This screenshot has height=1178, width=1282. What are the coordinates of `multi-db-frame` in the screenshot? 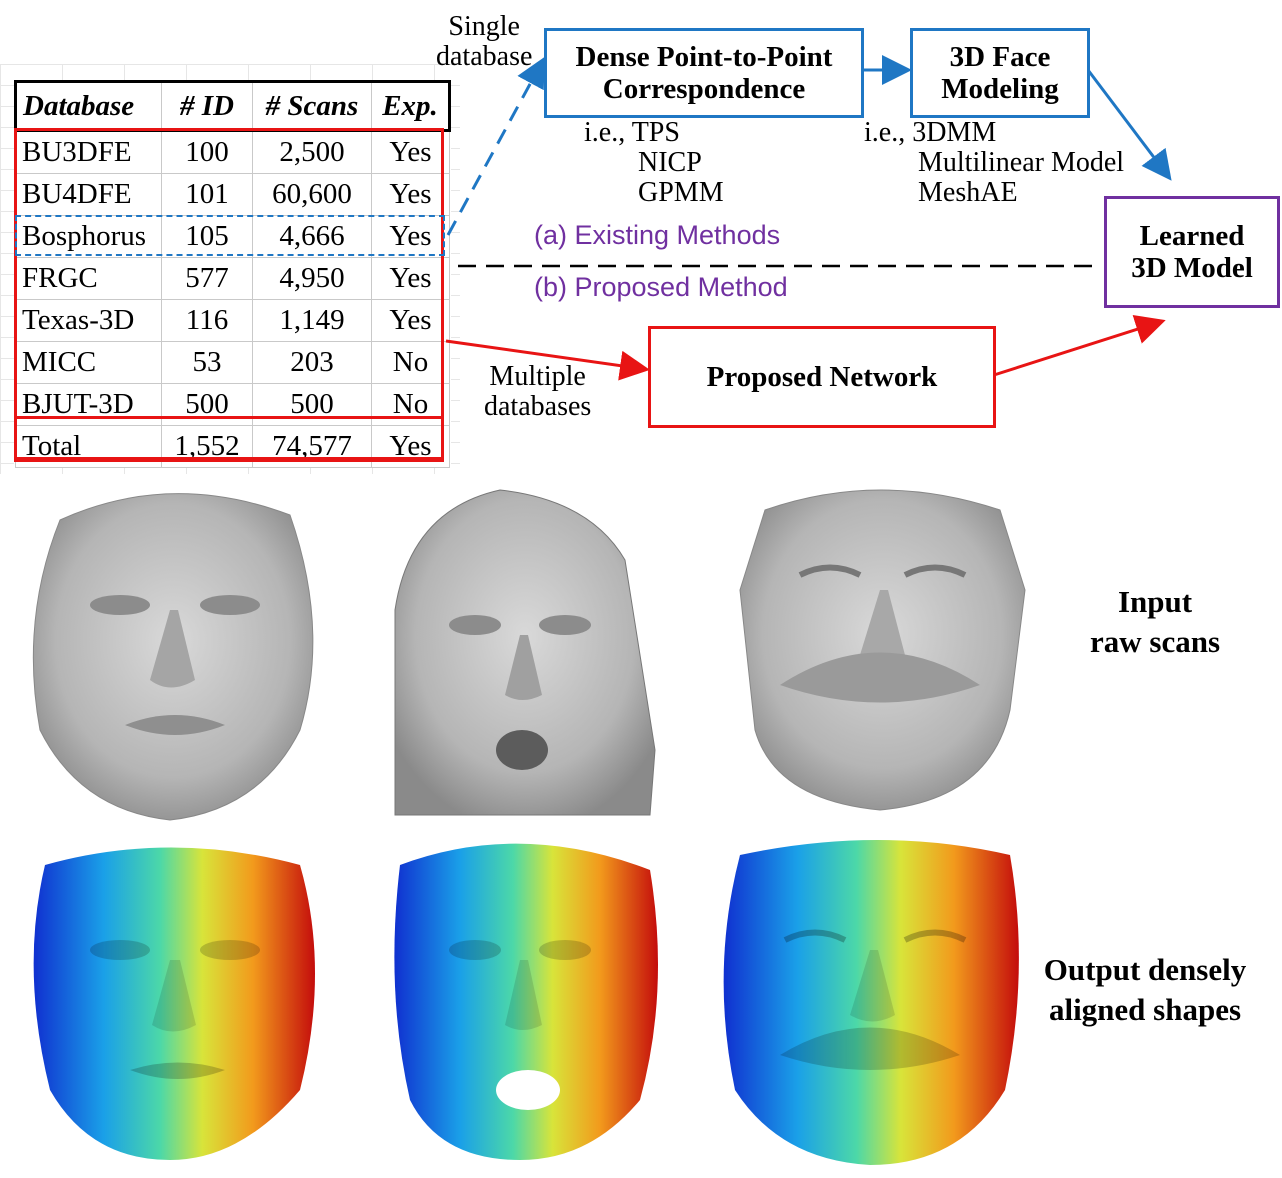 It's located at (229, 294).